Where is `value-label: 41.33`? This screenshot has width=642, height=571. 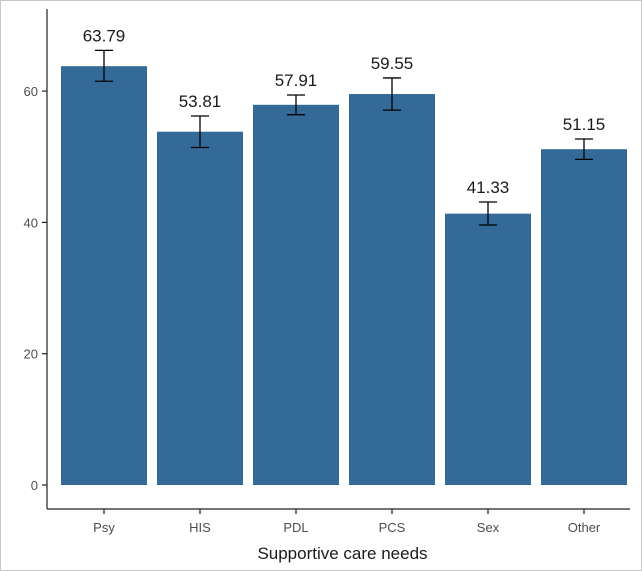
value-label: 41.33 is located at coordinates (488, 187).